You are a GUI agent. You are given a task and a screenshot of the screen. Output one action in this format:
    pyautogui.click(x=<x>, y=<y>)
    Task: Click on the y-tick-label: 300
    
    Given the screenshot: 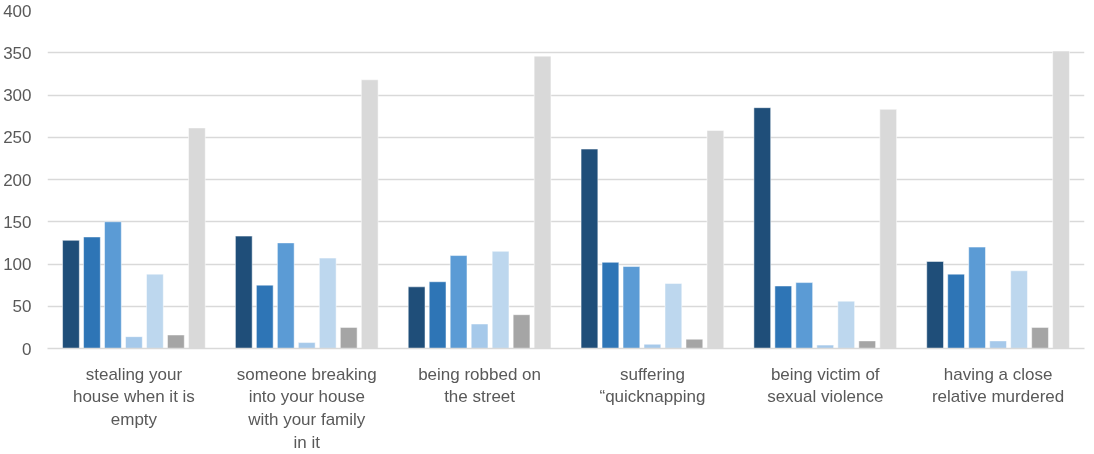 What is the action you would take?
    pyautogui.click(x=17, y=95)
    